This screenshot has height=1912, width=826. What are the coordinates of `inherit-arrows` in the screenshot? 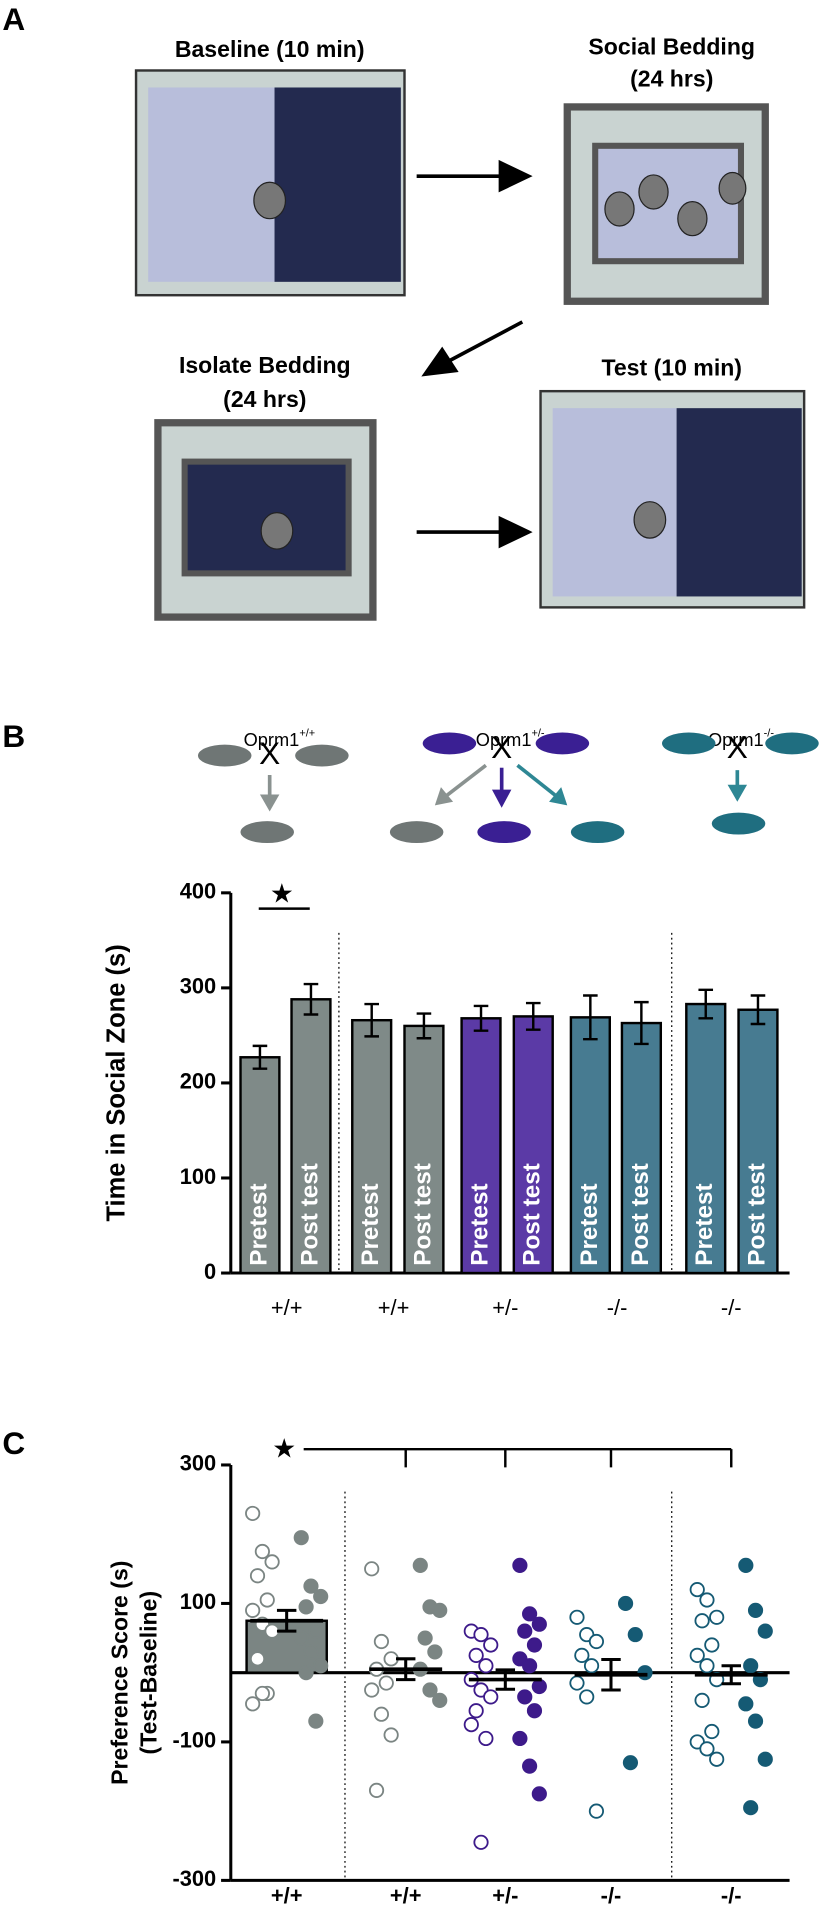 It's located at (503, 787).